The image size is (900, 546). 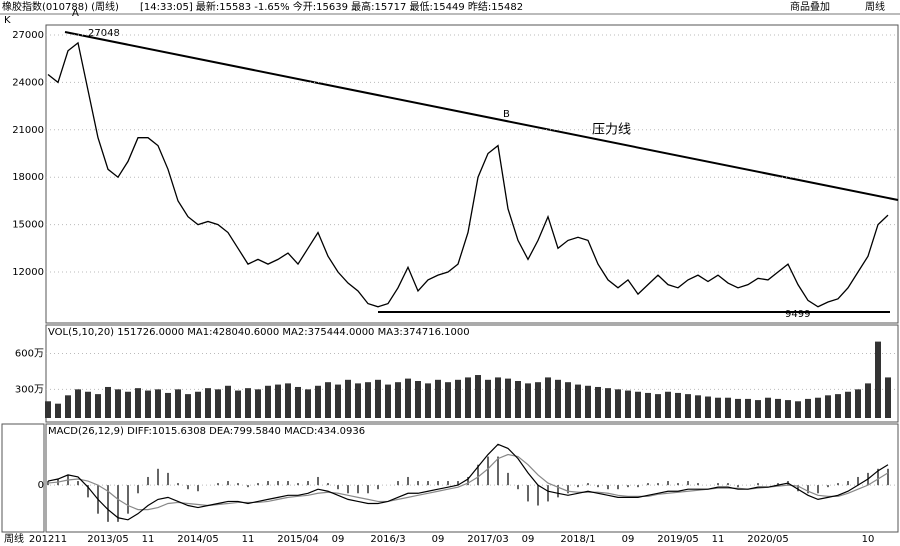 What do you see at coordinates (678, 539) in the screenshot?
I see `x-tick-label: 2019/05` at bounding box center [678, 539].